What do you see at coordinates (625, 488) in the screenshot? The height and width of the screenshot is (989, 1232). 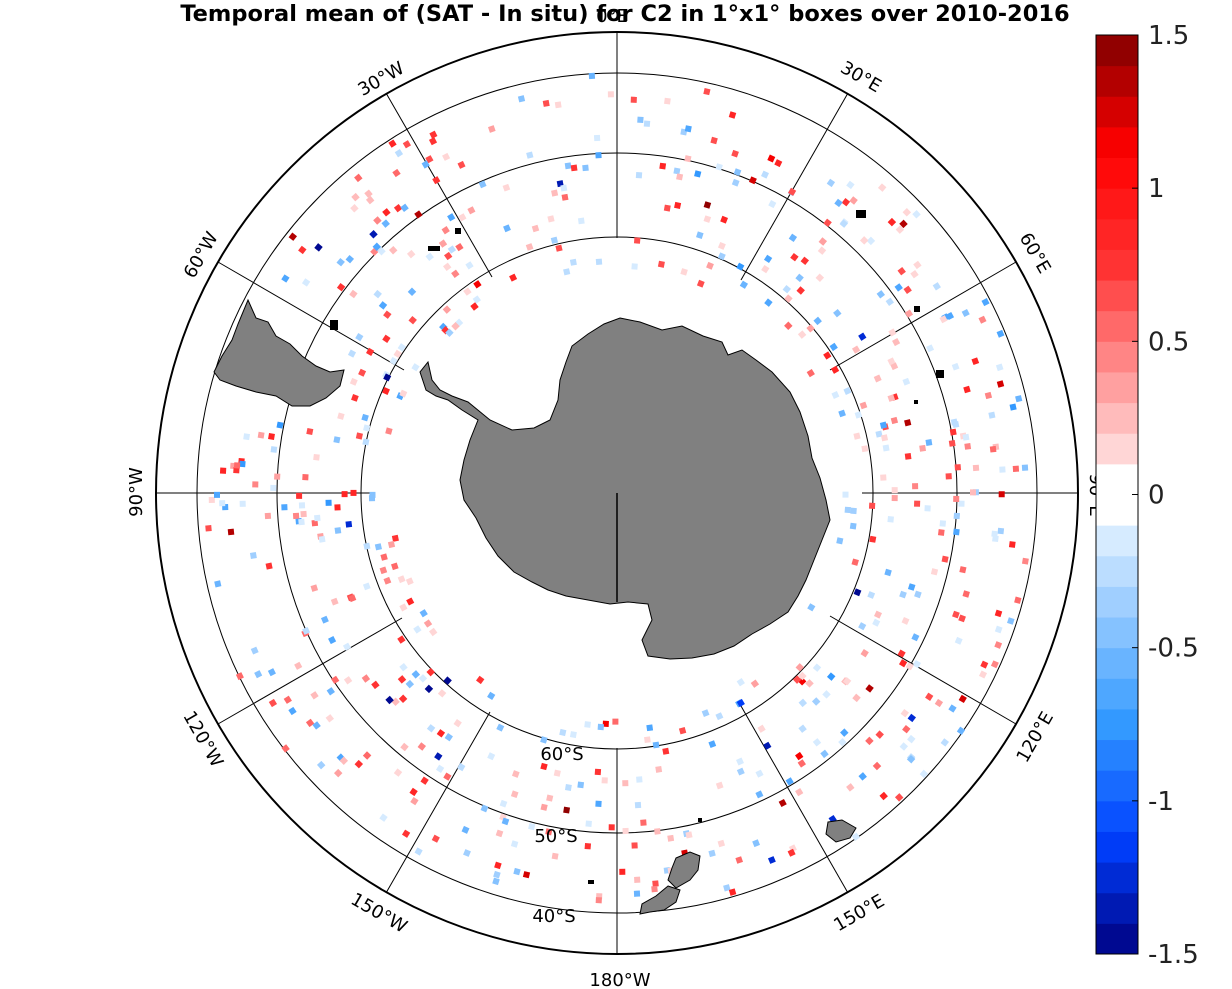 I see `antarctica` at bounding box center [625, 488].